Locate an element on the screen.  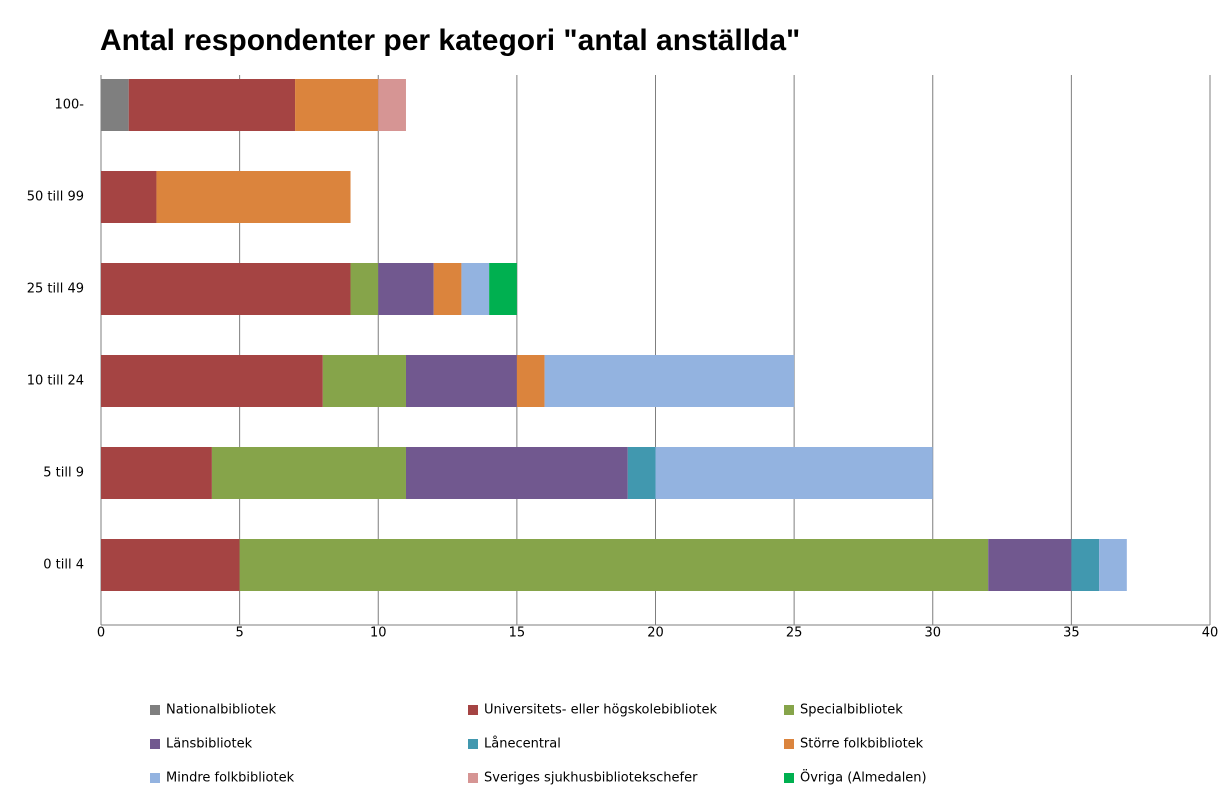
legend-label: Specialbibliotek is located at coordinates (851, 710).